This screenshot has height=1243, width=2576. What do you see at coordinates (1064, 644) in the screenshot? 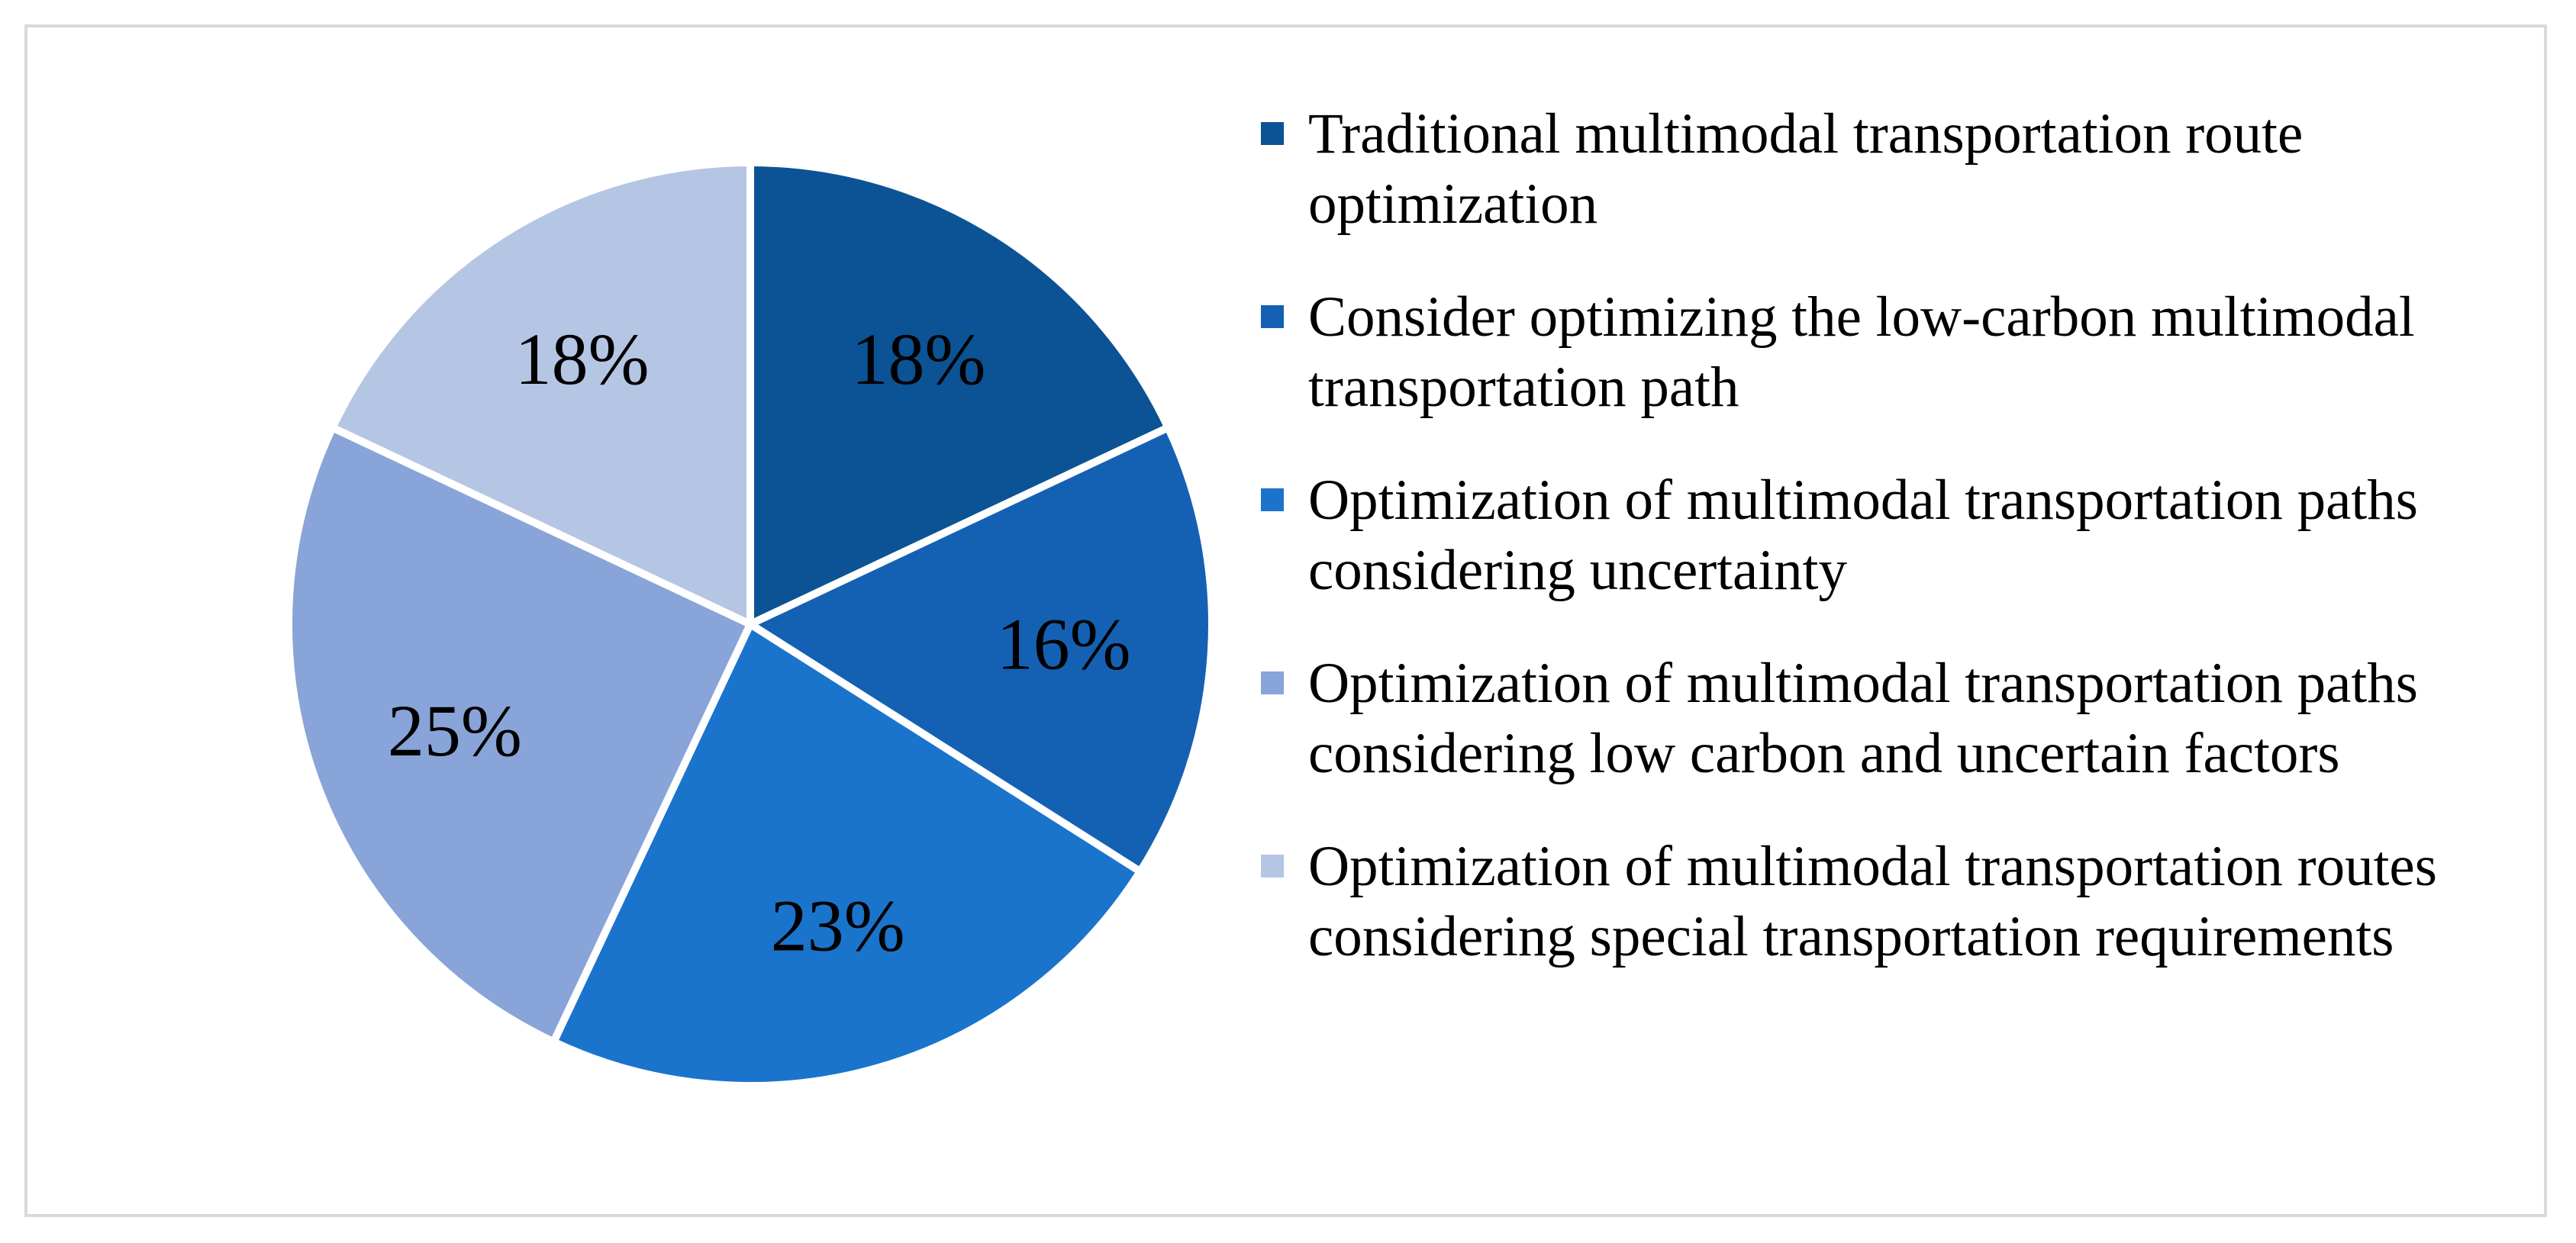
I see `pie-data-label: 16%` at bounding box center [1064, 644].